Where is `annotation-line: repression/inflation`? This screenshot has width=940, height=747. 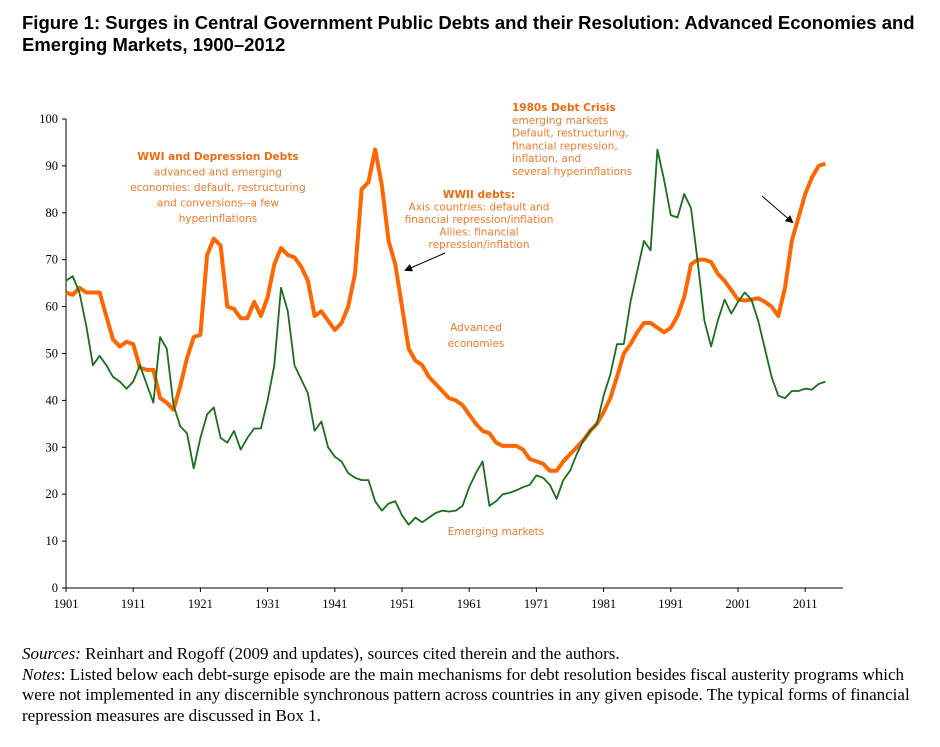
annotation-line: repression/inflation is located at coordinates (479, 245).